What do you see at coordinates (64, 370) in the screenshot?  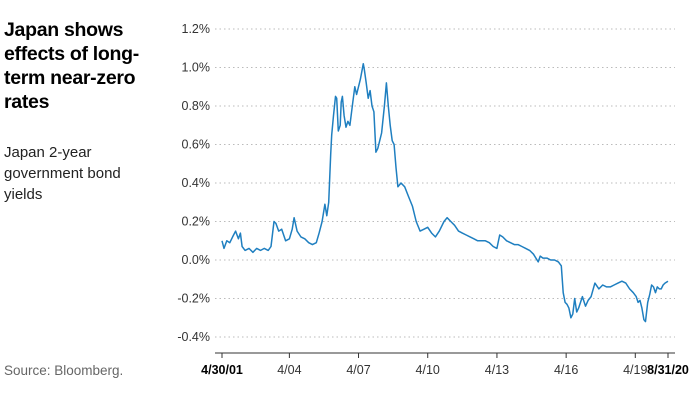 I see `source-note: Source: Bloomberg.` at bounding box center [64, 370].